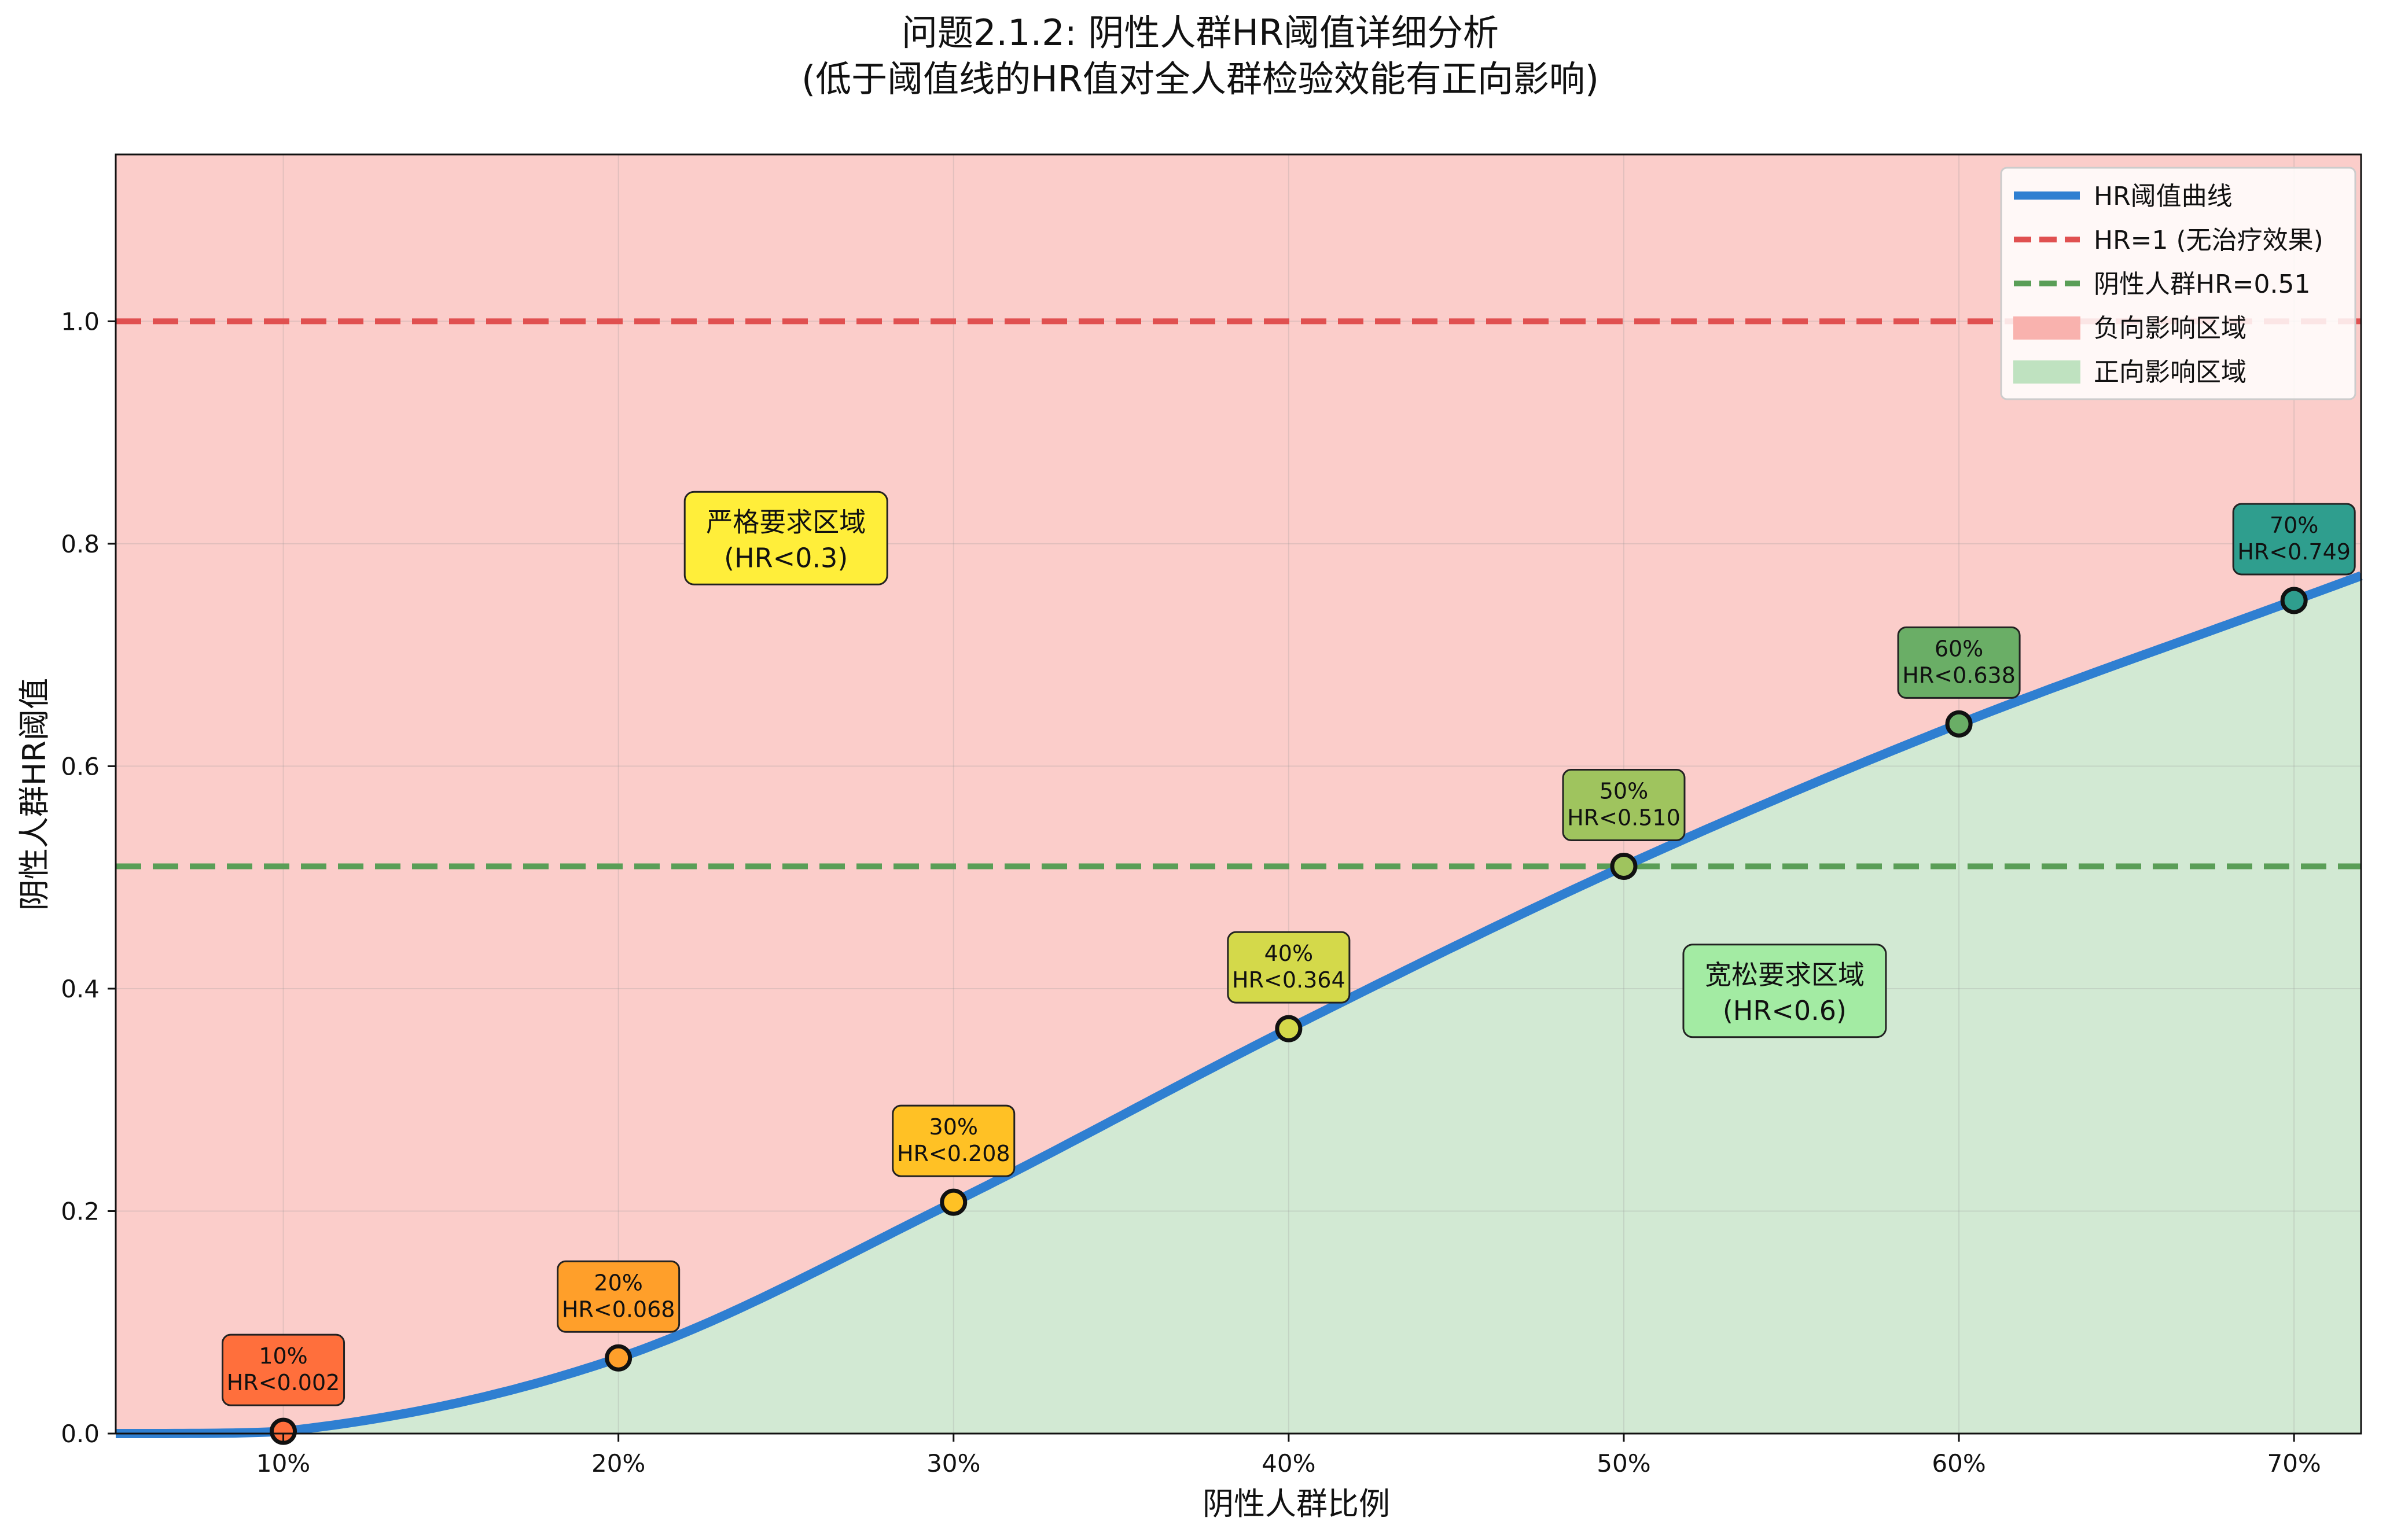 The height and width of the screenshot is (1540, 2401). Describe the element at coordinates (1288, 1463) in the screenshot. I see `x-tick-label: 40%` at that location.